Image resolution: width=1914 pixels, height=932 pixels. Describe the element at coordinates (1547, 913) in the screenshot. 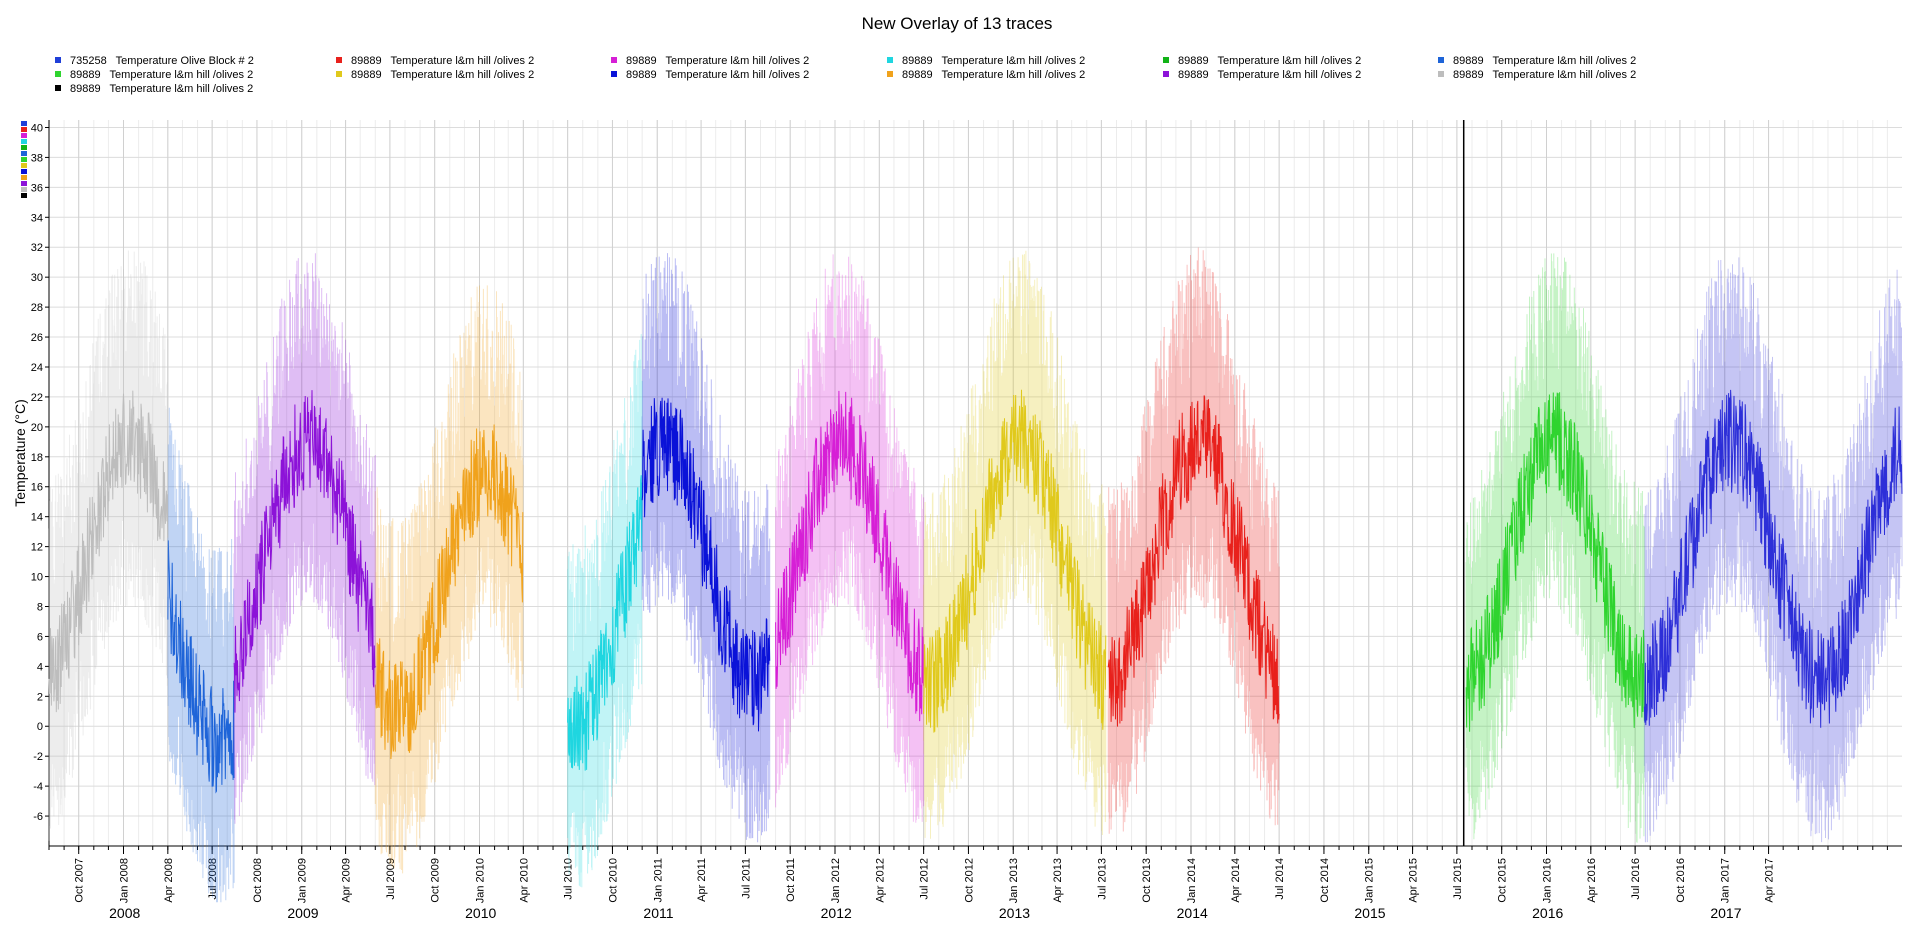

I see `year-label: 2016` at that location.